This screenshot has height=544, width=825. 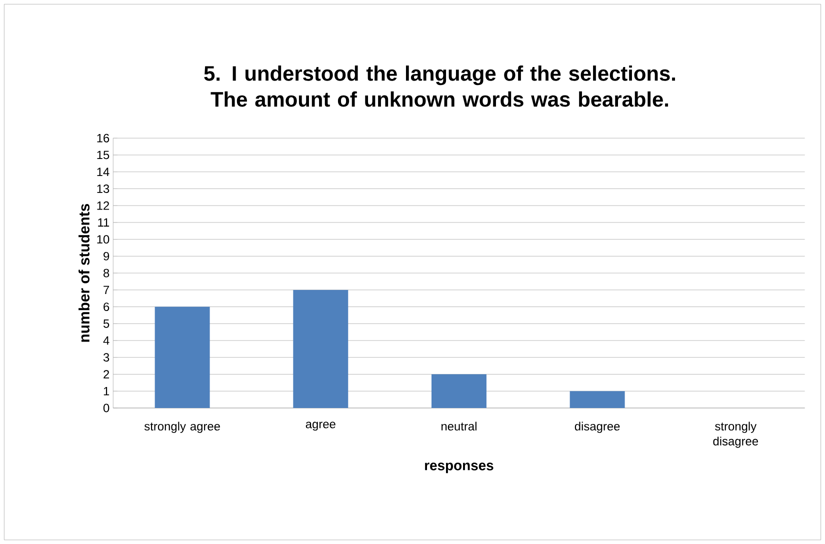 What do you see at coordinates (103, 155) in the screenshot?
I see `y-tick-label: 15` at bounding box center [103, 155].